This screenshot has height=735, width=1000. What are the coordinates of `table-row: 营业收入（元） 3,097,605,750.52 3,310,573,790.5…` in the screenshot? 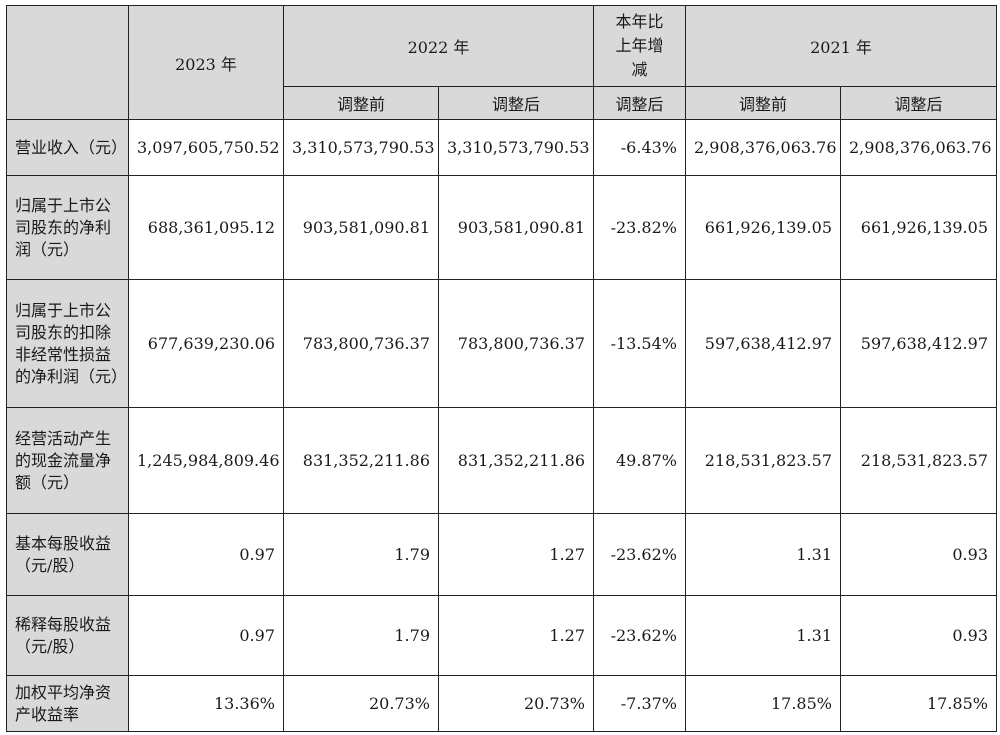 It's located at (501, 147).